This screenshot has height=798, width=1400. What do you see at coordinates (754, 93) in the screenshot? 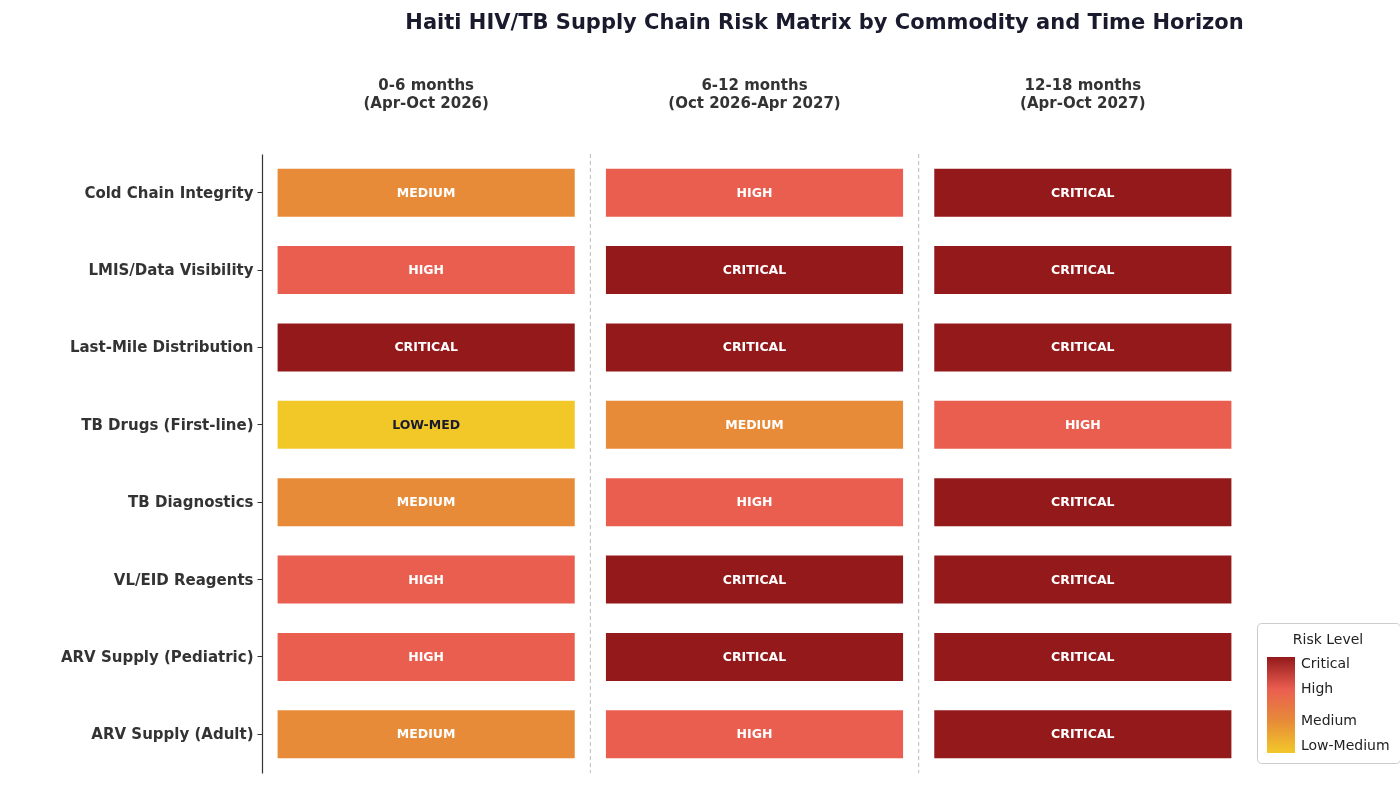
I see `x-tick-label: 6-12 months (Oct 2026-Apr 2027)` at bounding box center [754, 93].